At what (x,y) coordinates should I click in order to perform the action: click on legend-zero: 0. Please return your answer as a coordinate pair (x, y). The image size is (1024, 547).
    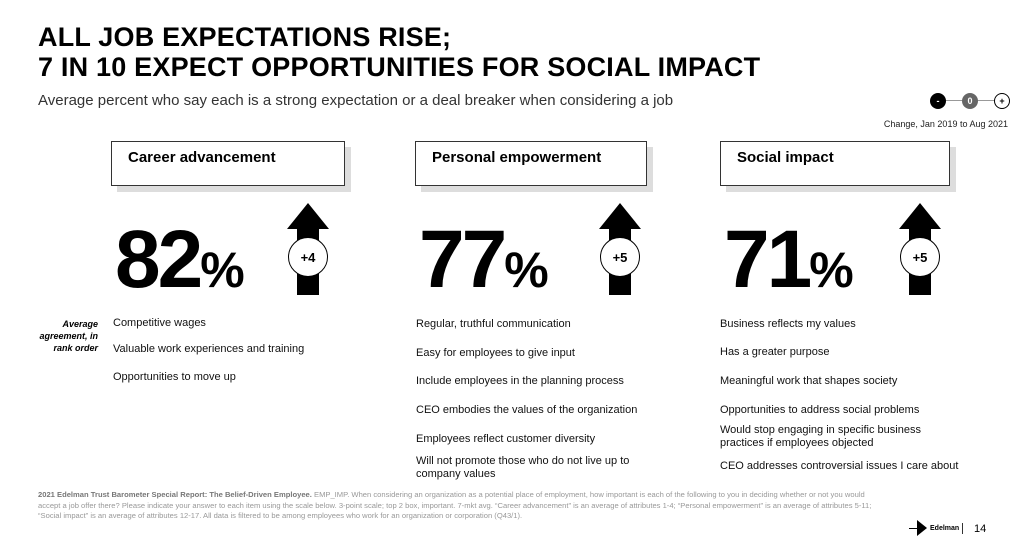
    Looking at the image, I should click on (970, 101).